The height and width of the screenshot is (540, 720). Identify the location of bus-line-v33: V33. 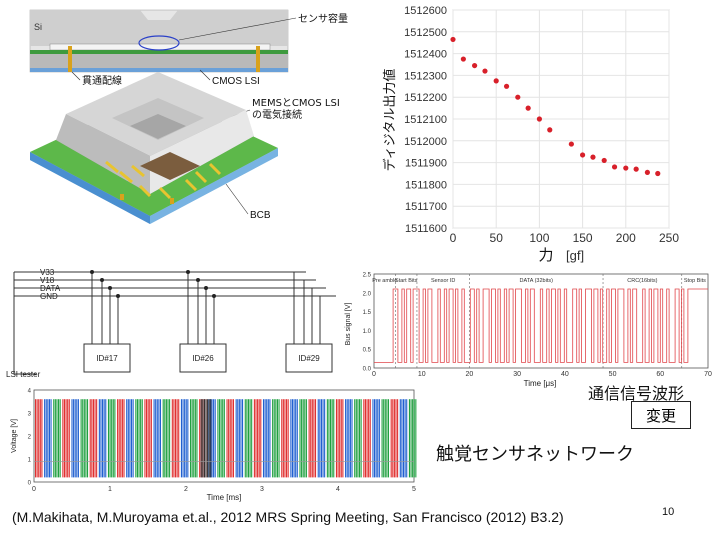
(47, 272).